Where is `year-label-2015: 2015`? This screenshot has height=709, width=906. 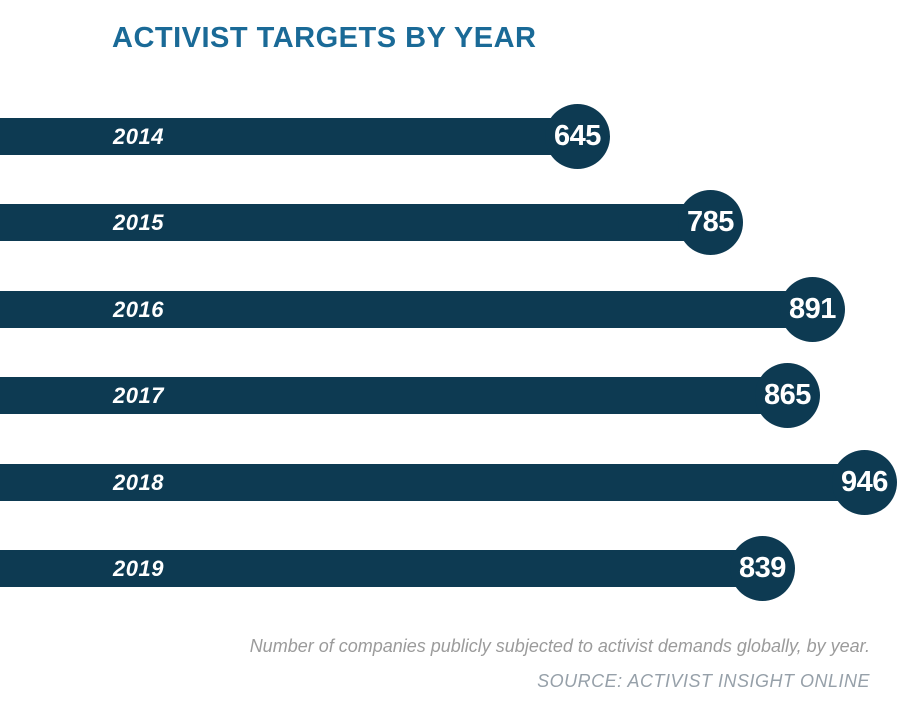 year-label-2015: 2015 is located at coordinates (138, 222).